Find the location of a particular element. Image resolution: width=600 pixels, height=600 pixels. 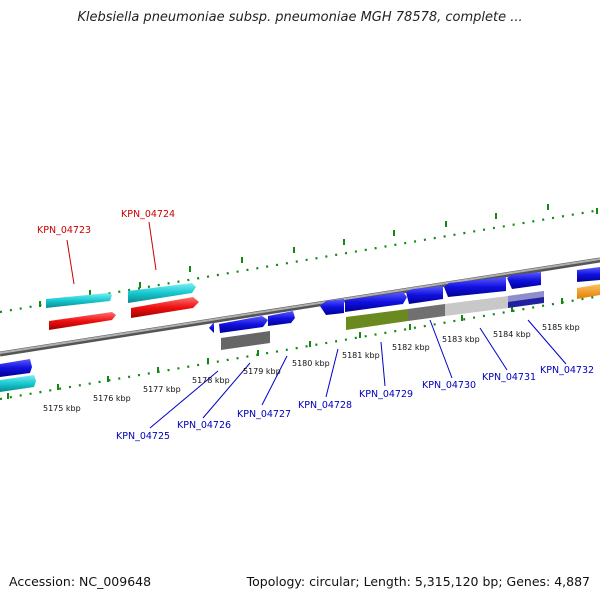

gene-label-kpn04728: KPN_04728 is located at coordinates (325, 405).